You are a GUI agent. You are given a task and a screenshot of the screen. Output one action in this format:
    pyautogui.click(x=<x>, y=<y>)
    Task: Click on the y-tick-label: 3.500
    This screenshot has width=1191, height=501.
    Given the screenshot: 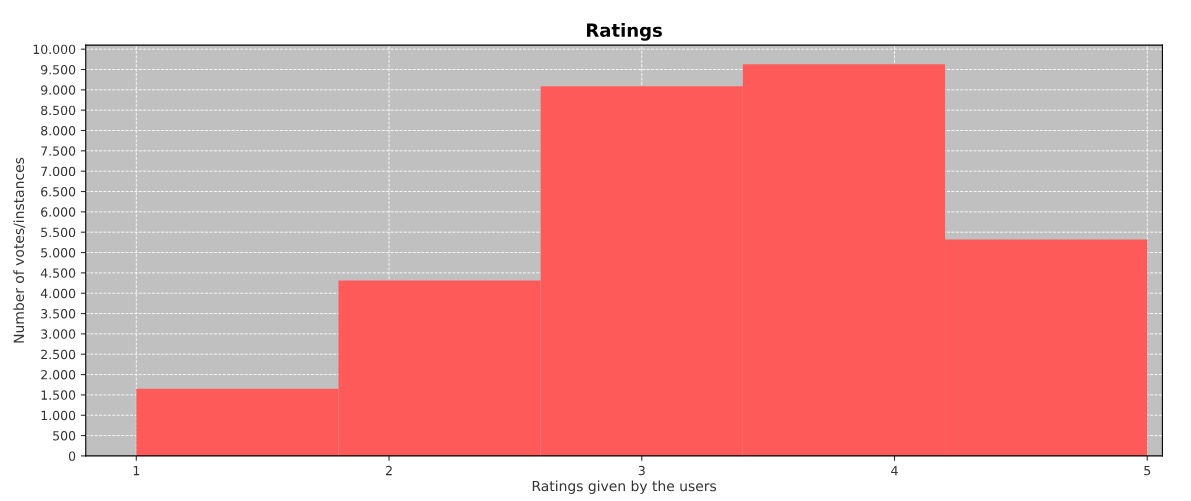 What is the action you would take?
    pyautogui.click(x=58, y=314)
    